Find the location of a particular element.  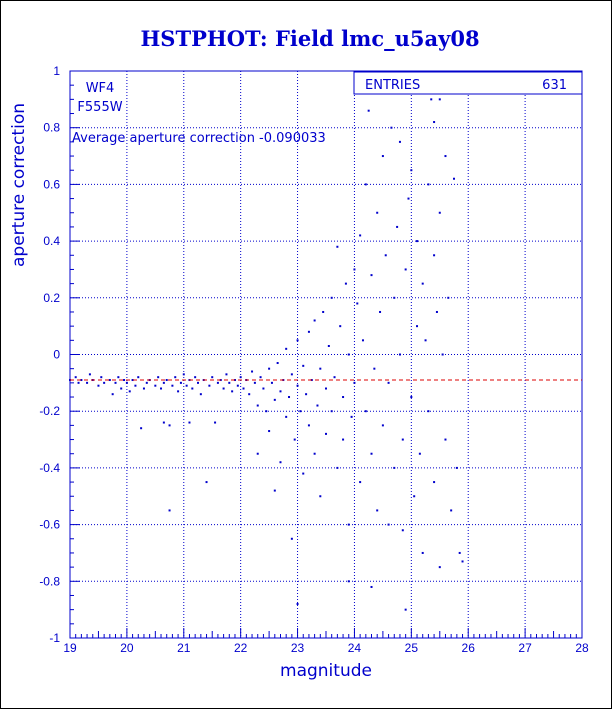

x-tick-label: 25 is located at coordinates (412, 648).